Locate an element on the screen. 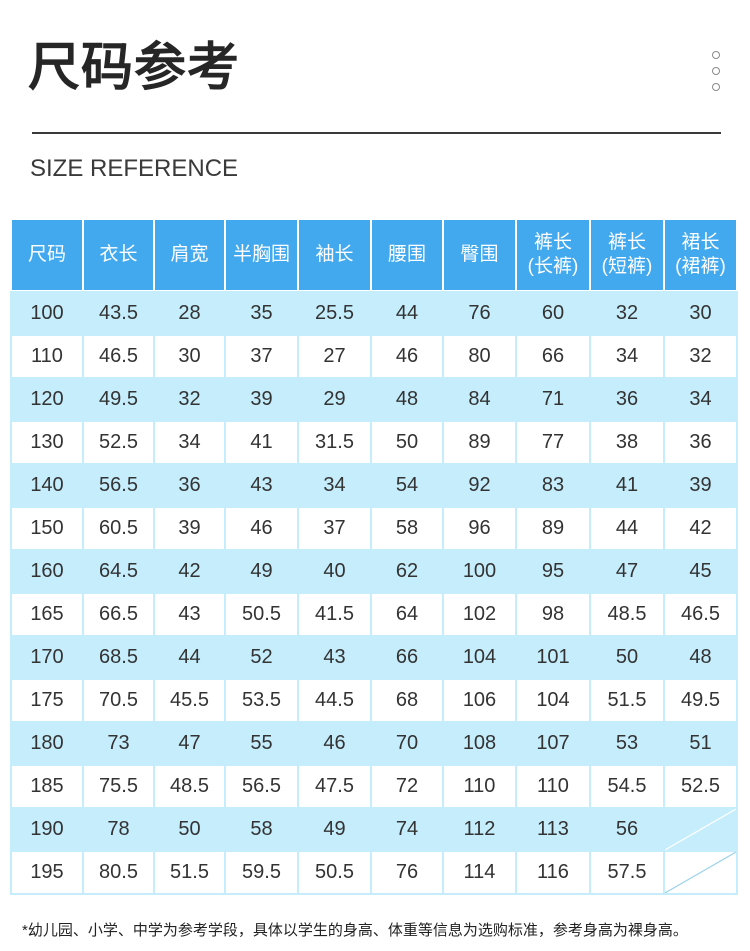 The height and width of the screenshot is (951, 750). column-header-line: 尺码 is located at coordinates (46, 254).